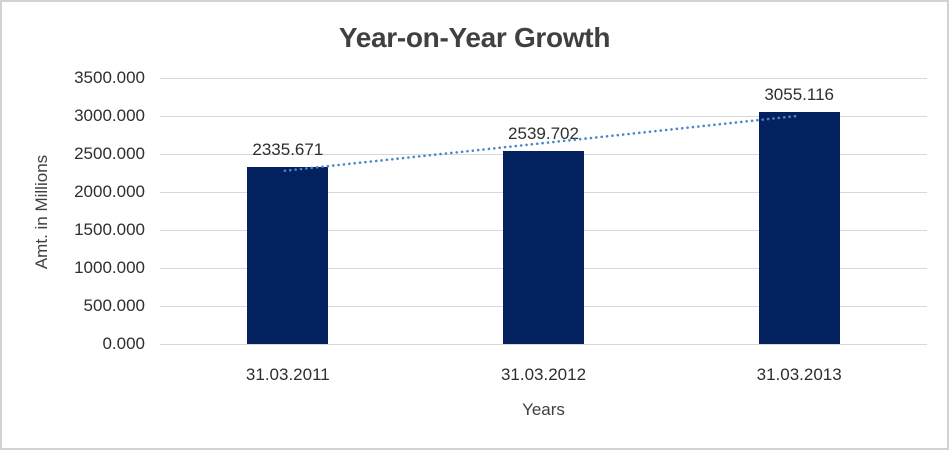  I want to click on bar-31.03.2013, so click(799, 227).